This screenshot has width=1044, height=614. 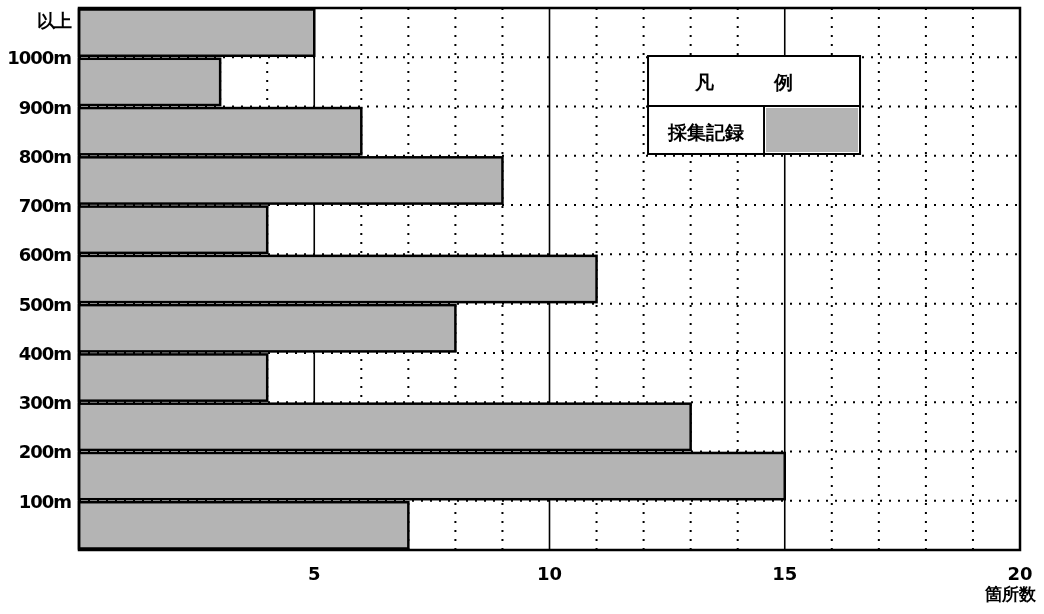 I want to click on y-tick-label: 400m, so click(x=45, y=353).